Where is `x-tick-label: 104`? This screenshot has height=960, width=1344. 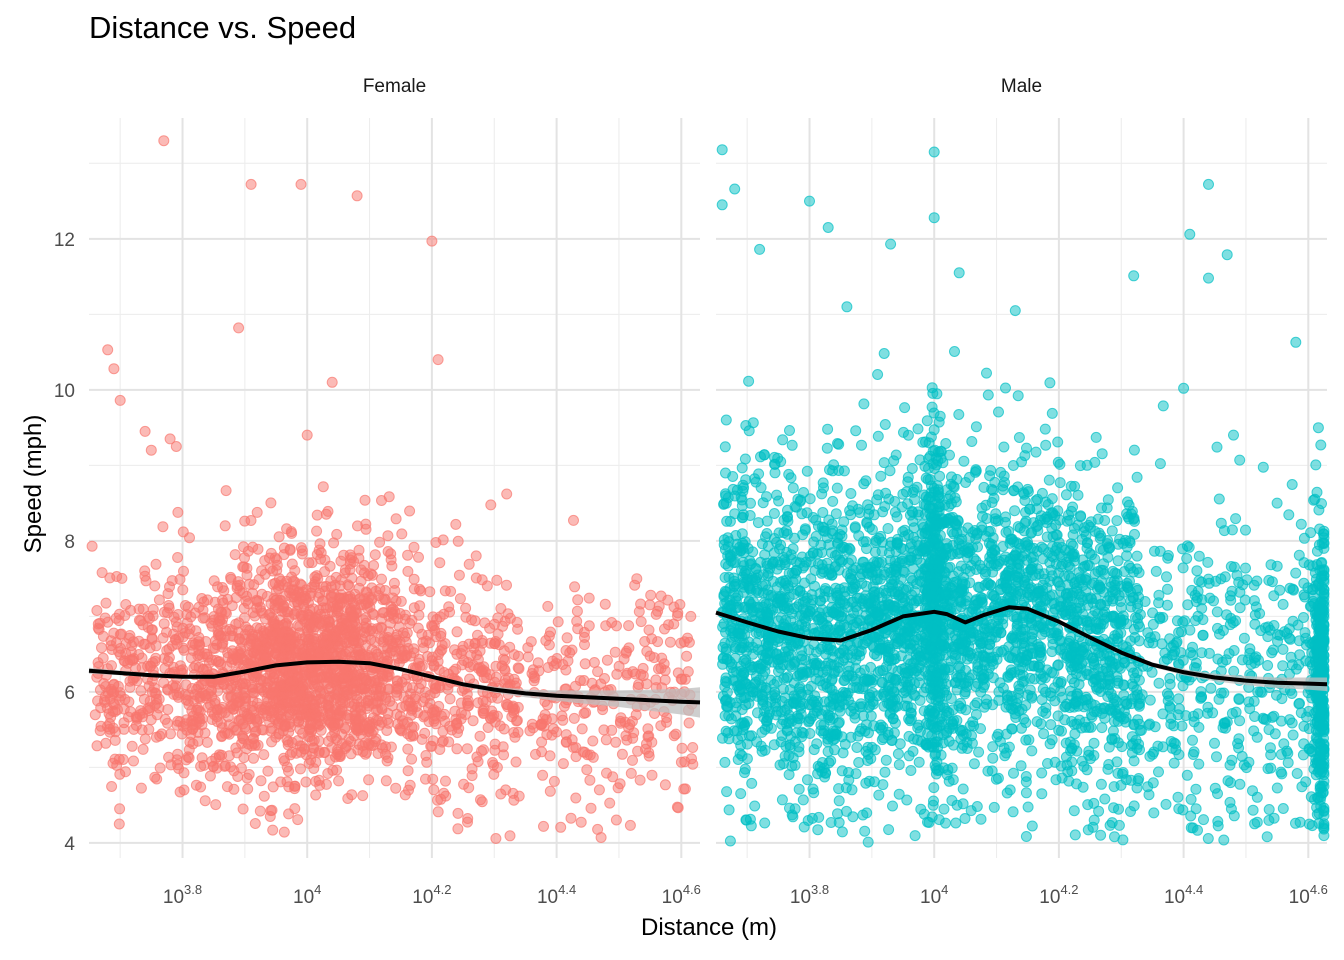 x-tick-label: 104 is located at coordinates (307, 895).